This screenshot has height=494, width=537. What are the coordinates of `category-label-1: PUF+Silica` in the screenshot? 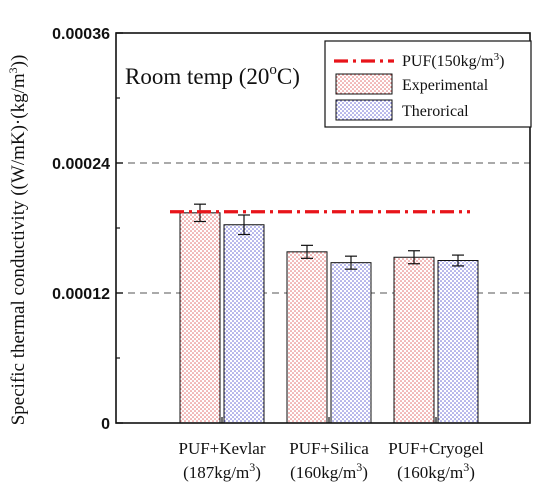 It's located at (329, 448).